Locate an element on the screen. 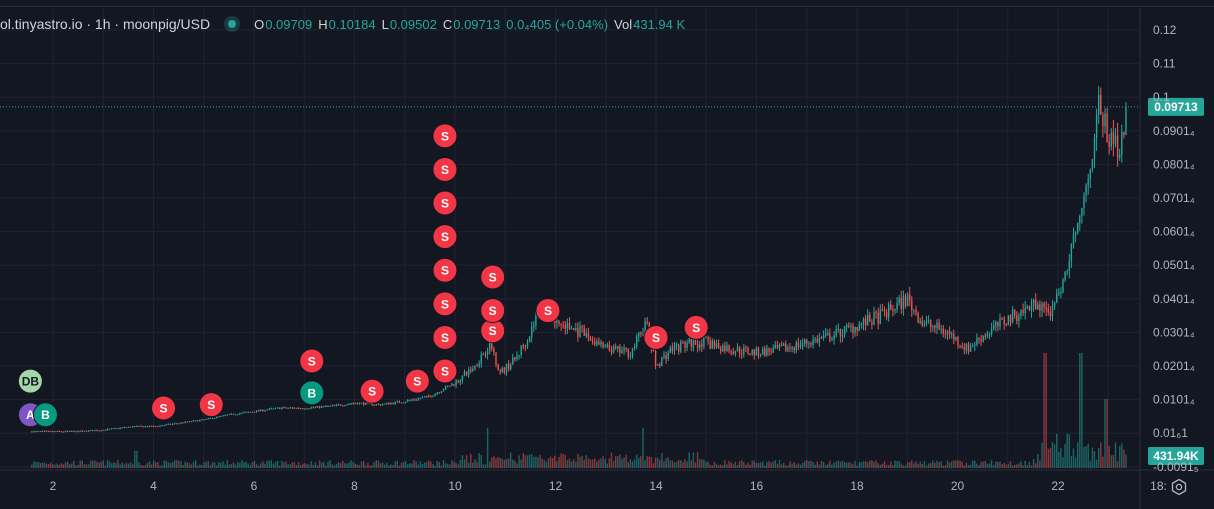 The height and width of the screenshot is (509, 1214). close-value: 0.09713 is located at coordinates (477, 24).